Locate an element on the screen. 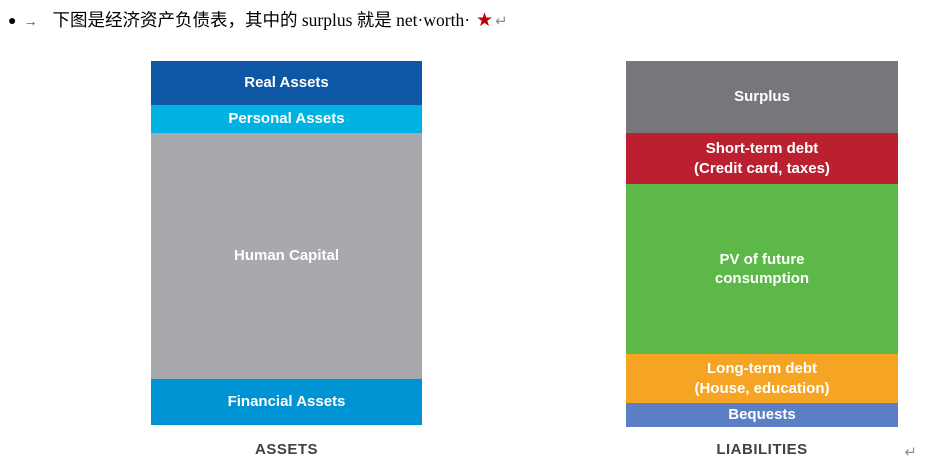 Image resolution: width=931 pixels, height=469 pixels. segment-label: Financial Assets is located at coordinates (286, 402).